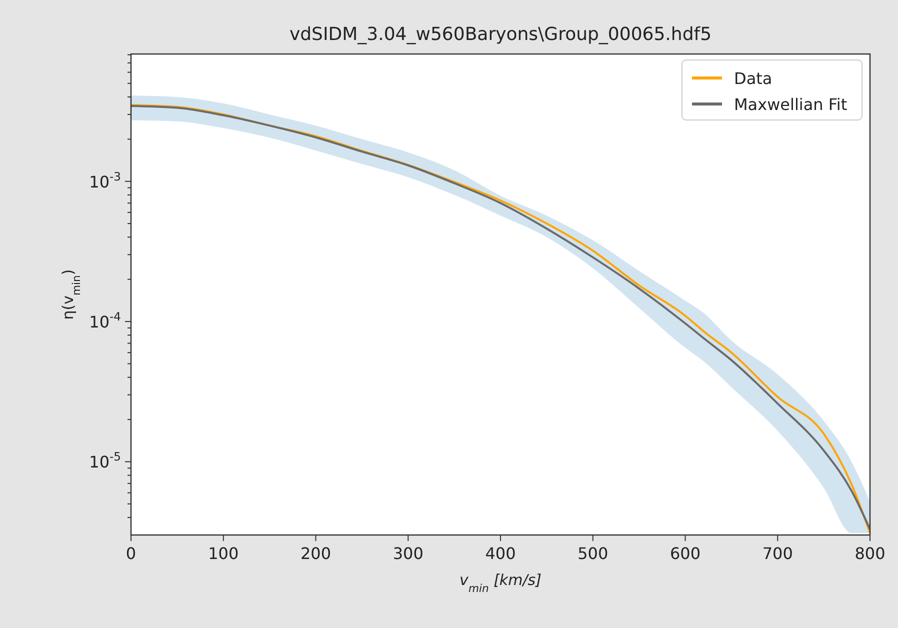 Image resolution: width=898 pixels, height=628 pixels. What do you see at coordinates (105, 180) in the screenshot?
I see `y-tick-label: 10$^{-3}$` at bounding box center [105, 180].